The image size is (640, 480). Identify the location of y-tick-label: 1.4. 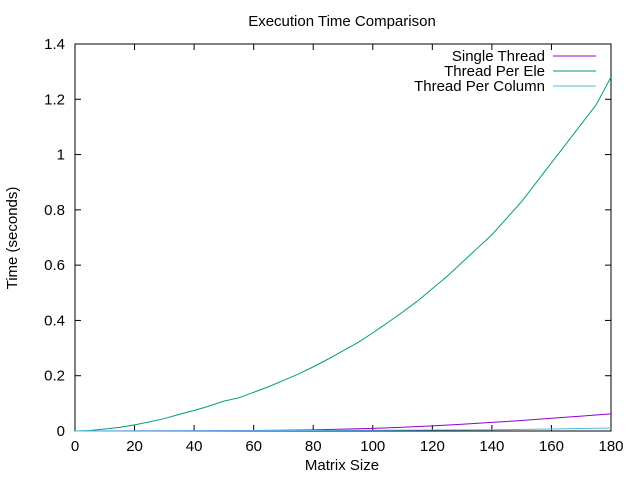
(54, 44).